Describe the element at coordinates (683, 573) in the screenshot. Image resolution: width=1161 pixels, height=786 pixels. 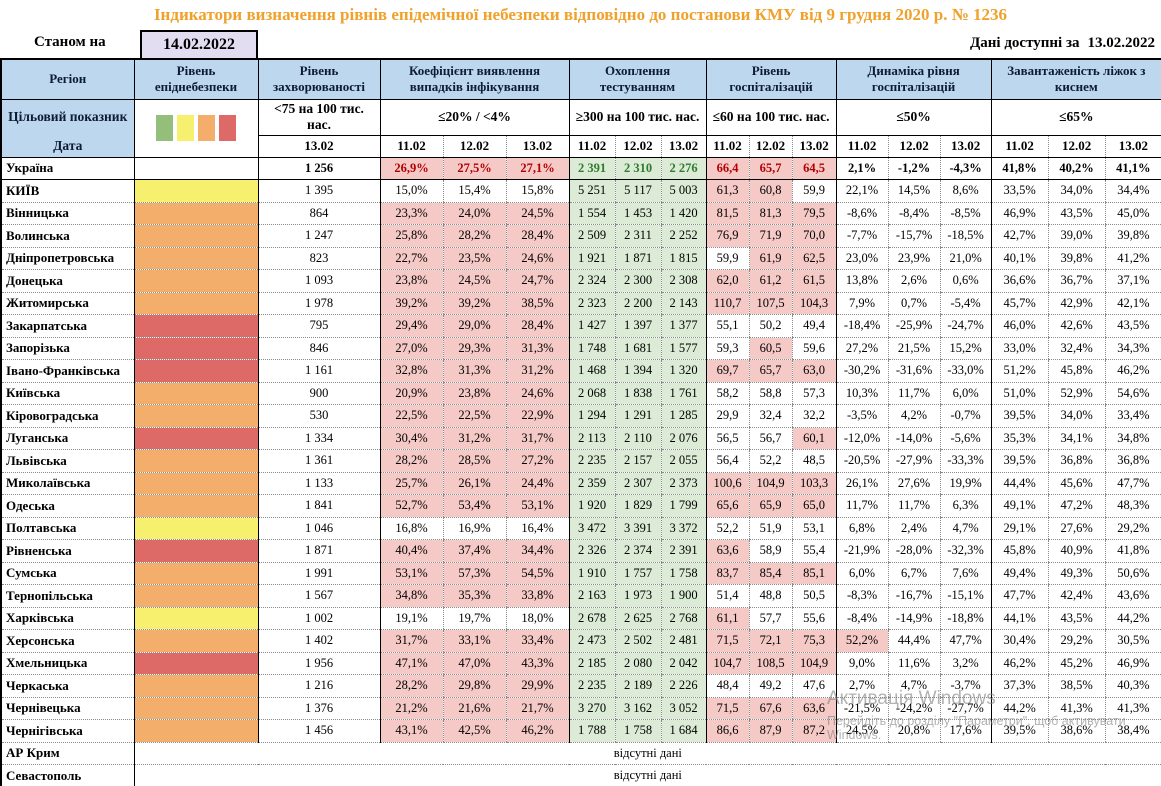
I see `testing-cell: 1 758` at that location.